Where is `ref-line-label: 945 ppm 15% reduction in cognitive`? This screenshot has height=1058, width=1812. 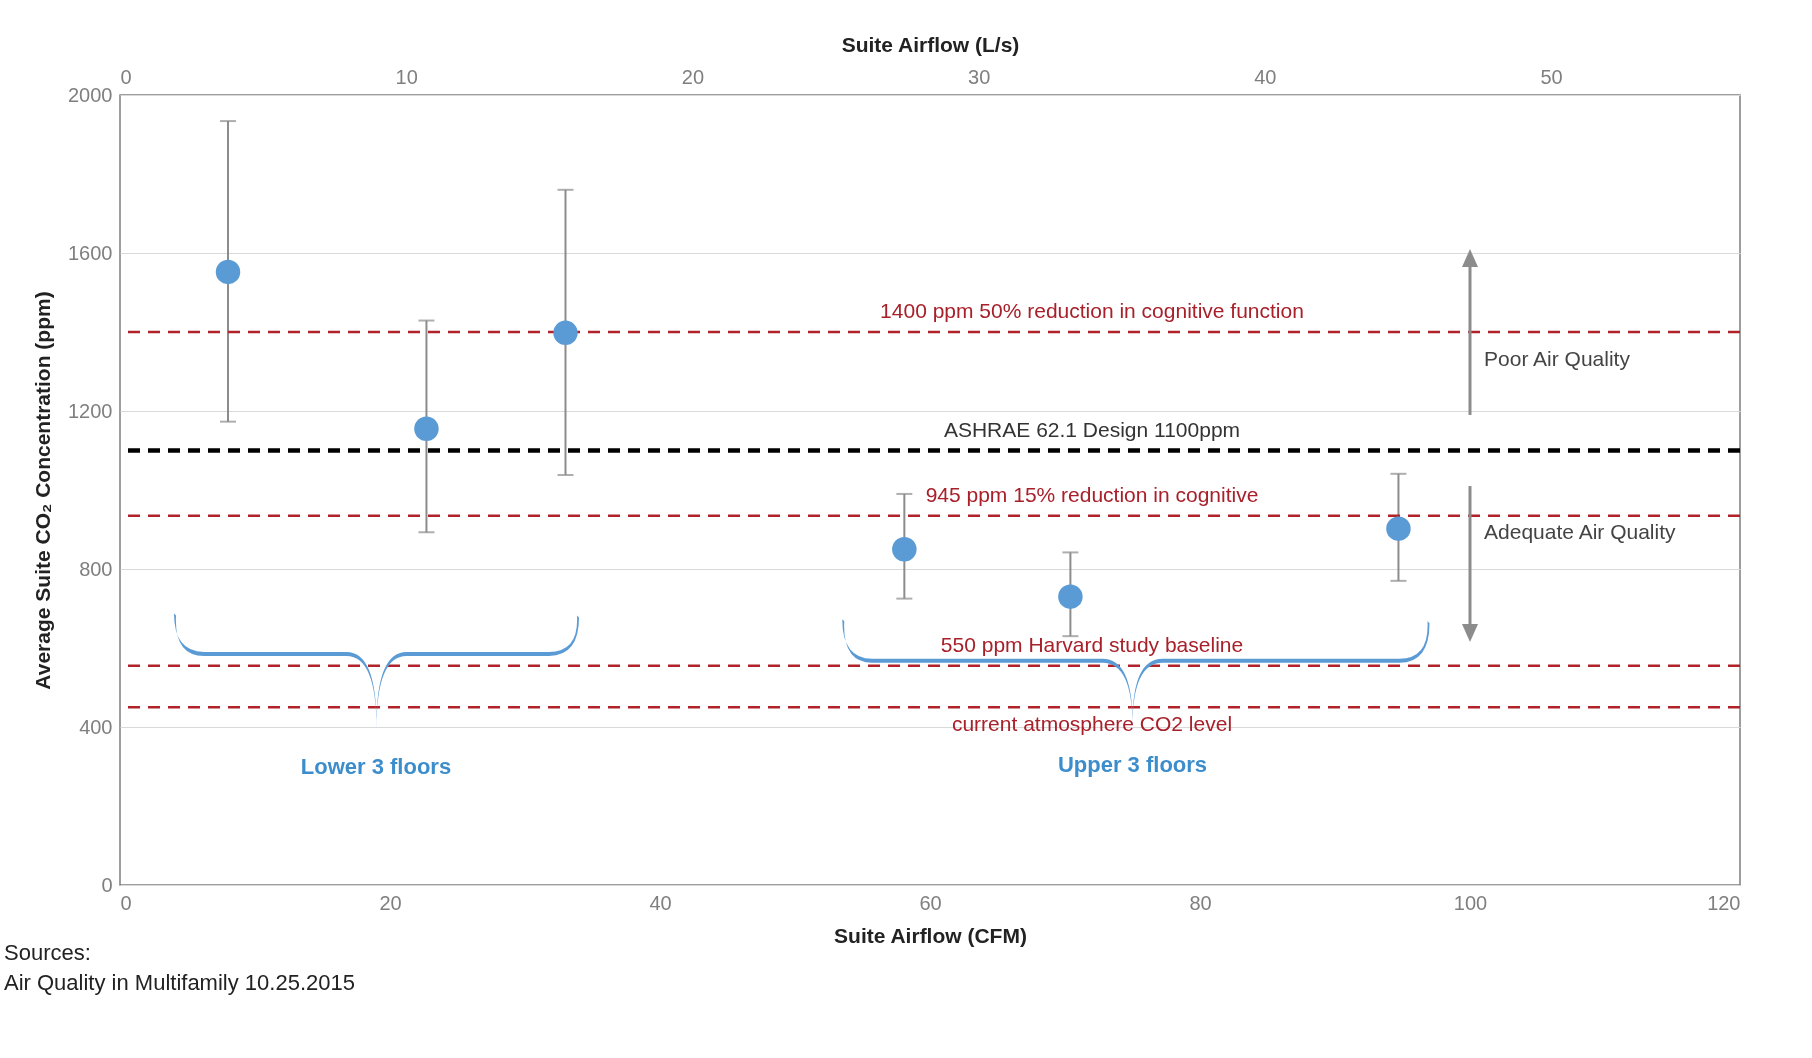 ref-line-label: 945 ppm 15% reduction in cognitive is located at coordinates (1092, 494).